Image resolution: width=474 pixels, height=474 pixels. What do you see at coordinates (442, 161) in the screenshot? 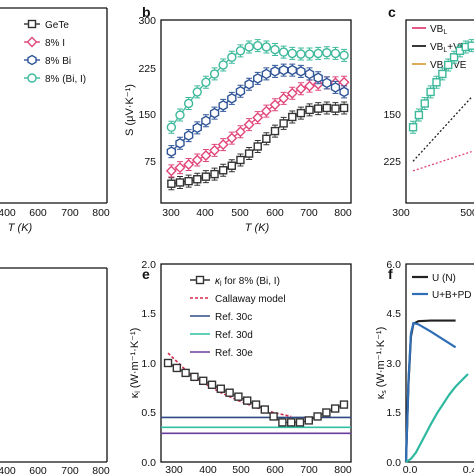
I see `series-line-vbl` at bounding box center [442, 161].